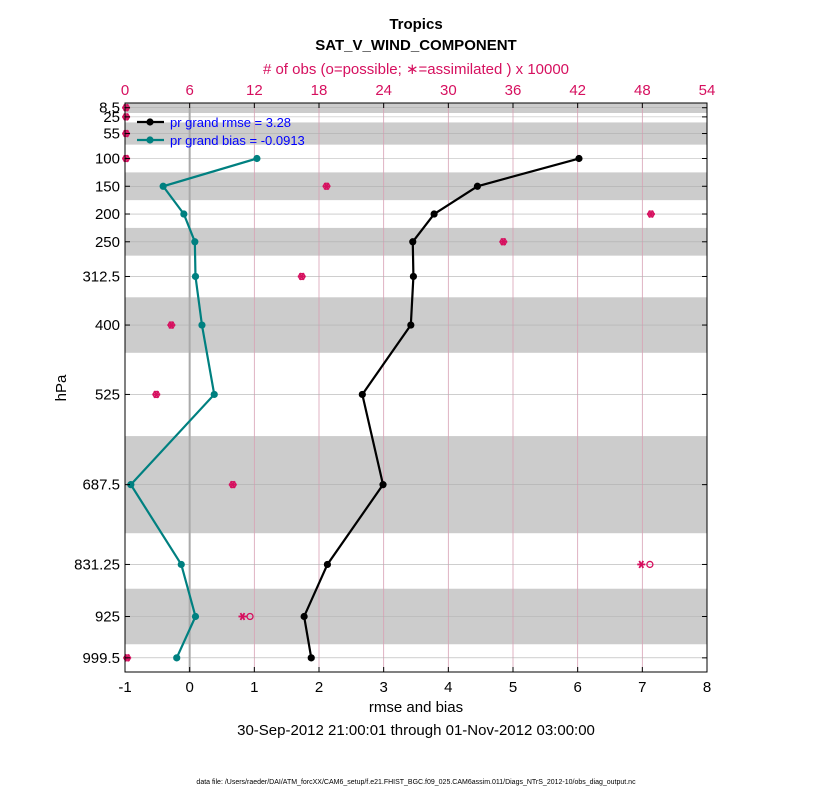  What do you see at coordinates (189, 90) in the screenshot?
I see `top-tick-label: 6` at bounding box center [189, 90].